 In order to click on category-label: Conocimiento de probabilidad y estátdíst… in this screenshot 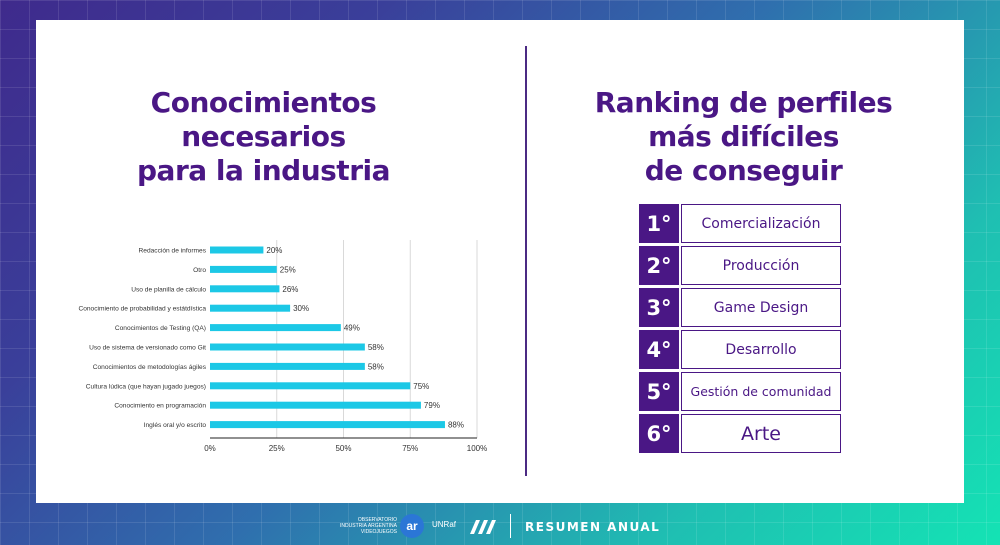, I will do `click(142, 309)`.